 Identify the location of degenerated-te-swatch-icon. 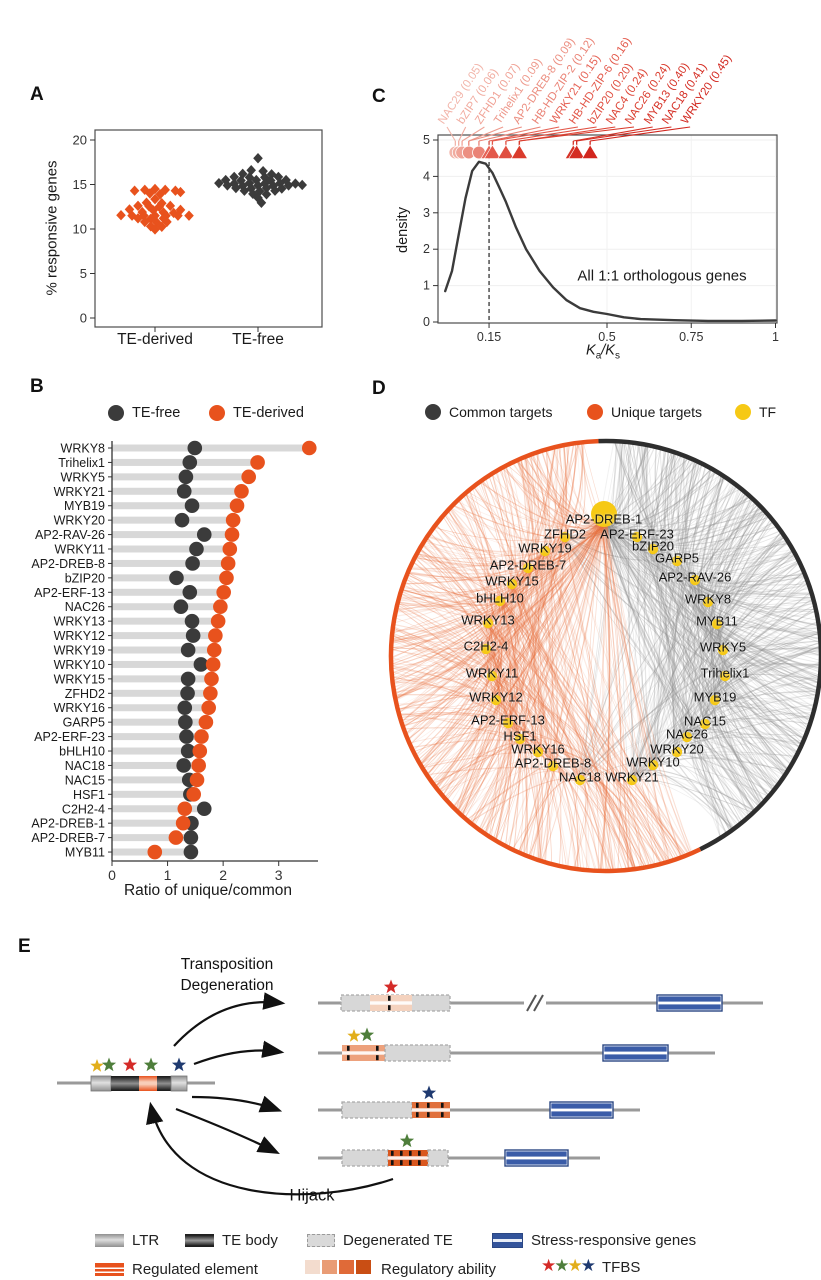
(321, 1240).